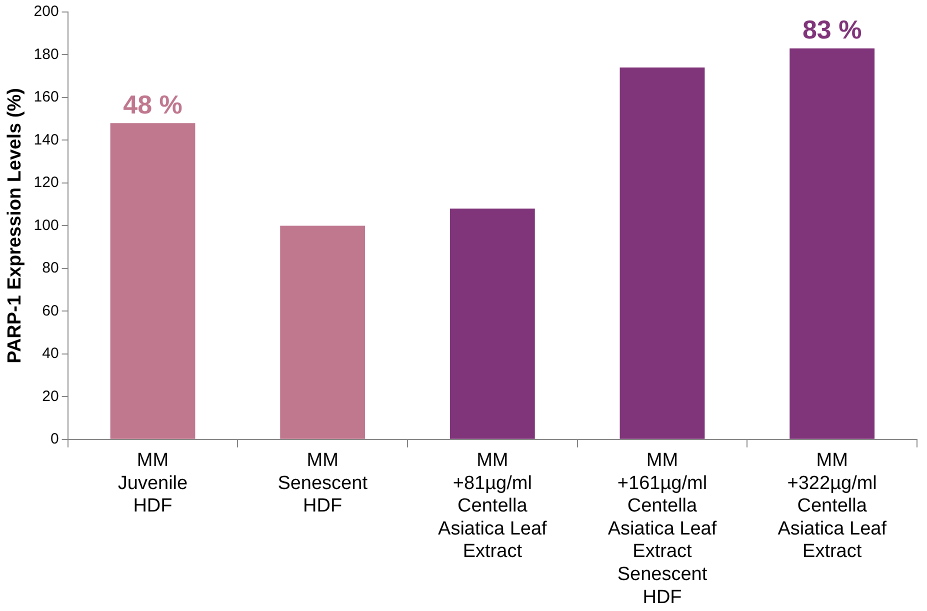 The image size is (927, 611). I want to click on x-tick-label: MM Juvenile HDF, so click(153, 483).